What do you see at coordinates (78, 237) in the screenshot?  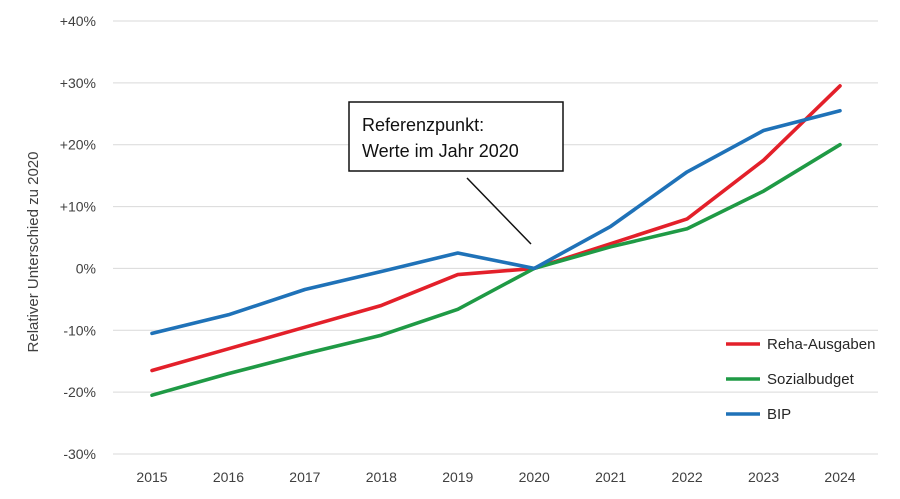 I see `y-axis-ticks: -30% -20% -10% 0% +10% +20% +30% +40%` at bounding box center [78, 237].